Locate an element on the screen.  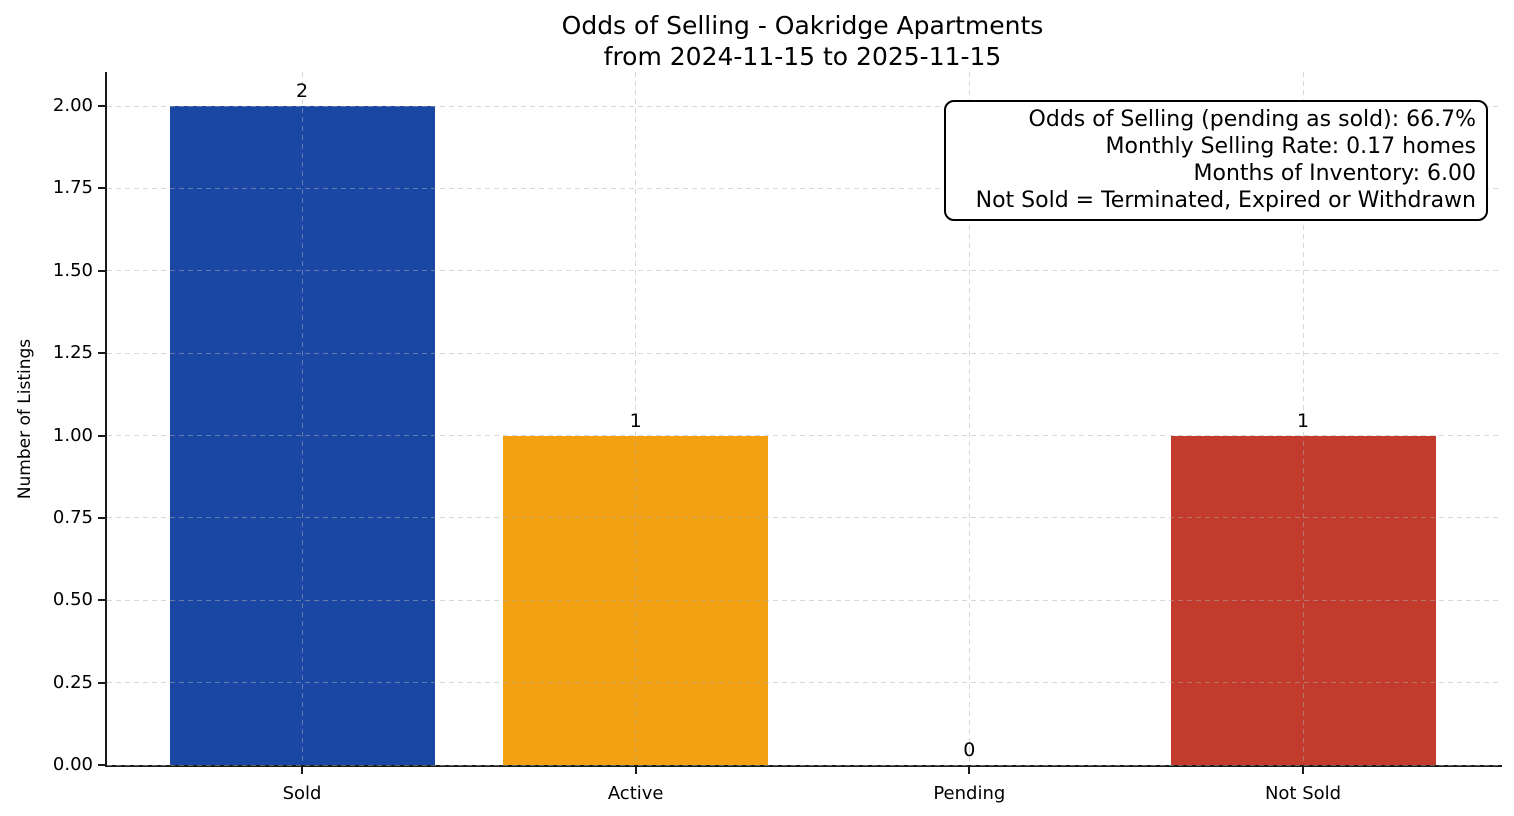
y-tick-label: 0.25 is located at coordinates (72, 682).